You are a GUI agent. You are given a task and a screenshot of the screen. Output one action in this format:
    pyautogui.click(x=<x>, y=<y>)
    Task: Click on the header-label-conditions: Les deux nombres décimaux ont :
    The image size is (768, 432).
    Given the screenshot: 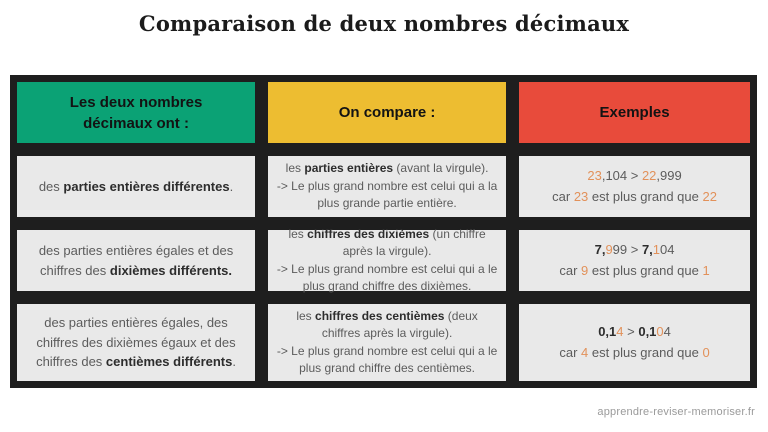 What is the action you would take?
    pyautogui.click(x=136, y=112)
    